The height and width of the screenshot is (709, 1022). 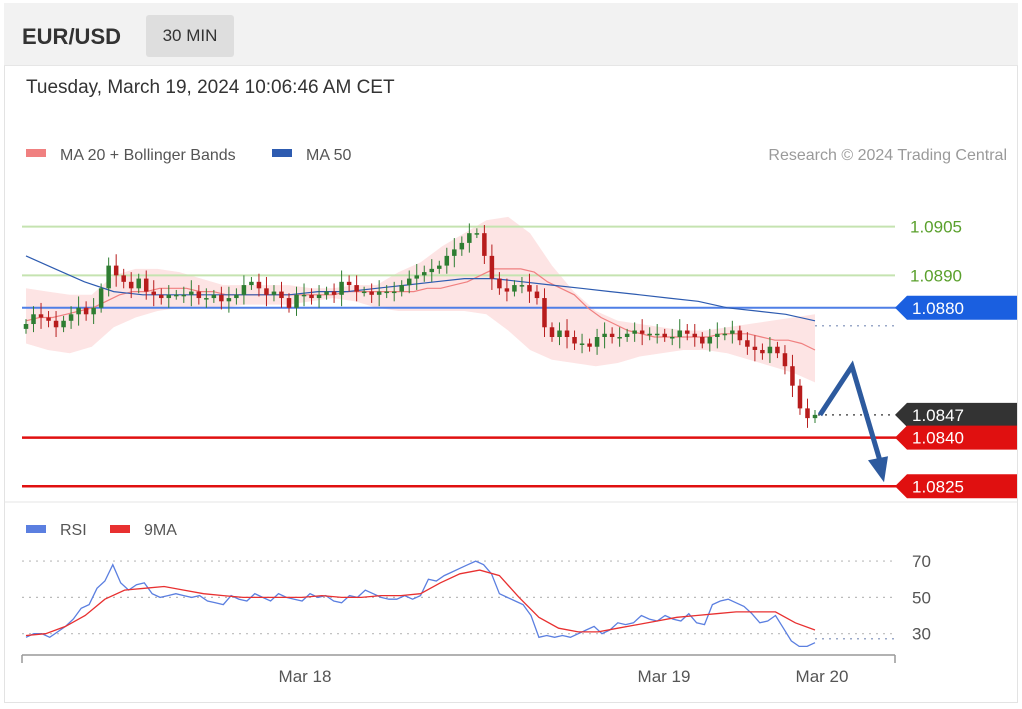 I want to click on ma50-legend-label: MA 50, so click(x=328, y=155).